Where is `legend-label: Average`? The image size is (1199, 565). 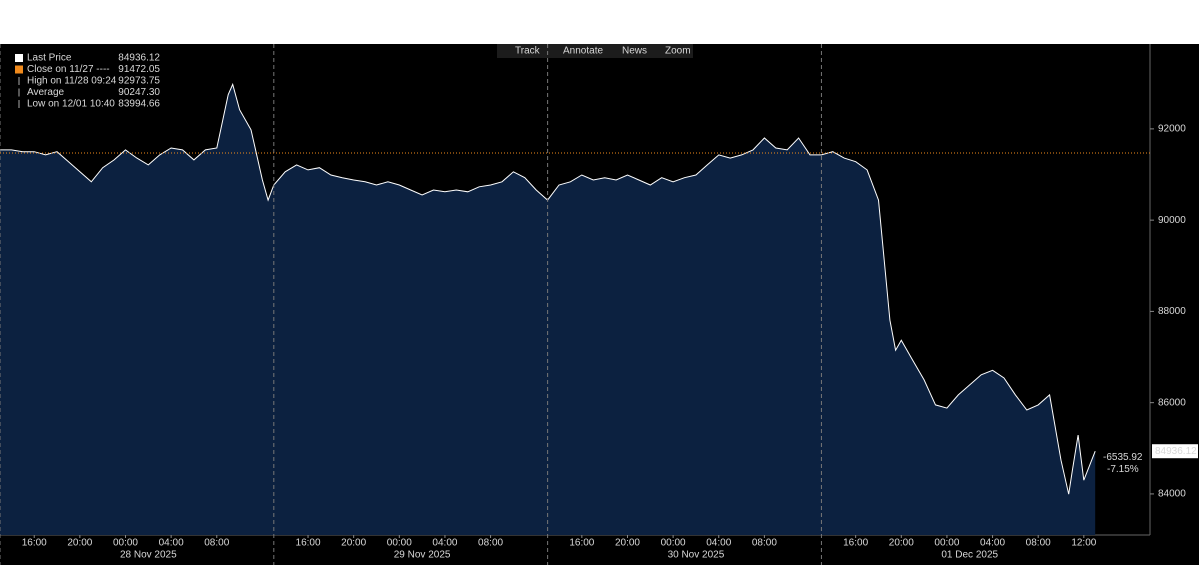
legend-label: Average is located at coordinates (46, 92).